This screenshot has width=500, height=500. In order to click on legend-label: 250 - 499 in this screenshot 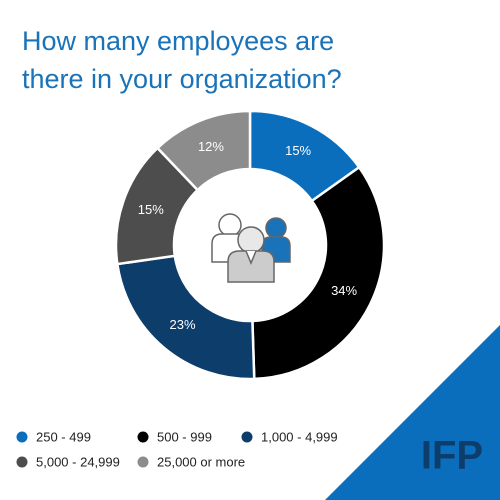, I will do `click(63, 436)`.